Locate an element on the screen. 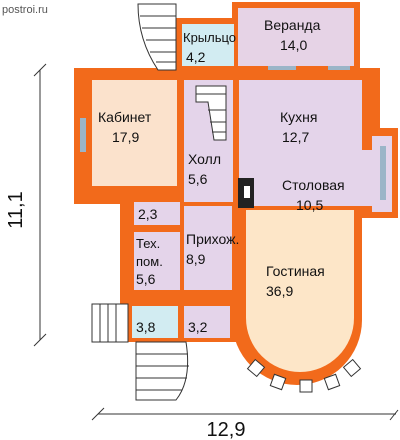  room-veranda is located at coordinates (296, 37).